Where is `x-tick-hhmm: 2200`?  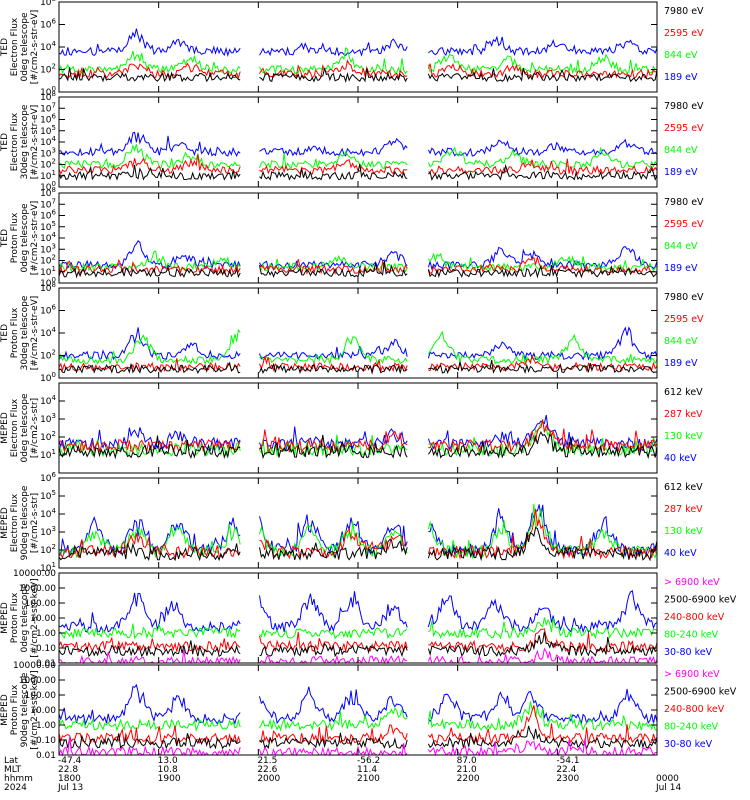 x-tick-hhmm: 2200 is located at coordinates (468, 779).